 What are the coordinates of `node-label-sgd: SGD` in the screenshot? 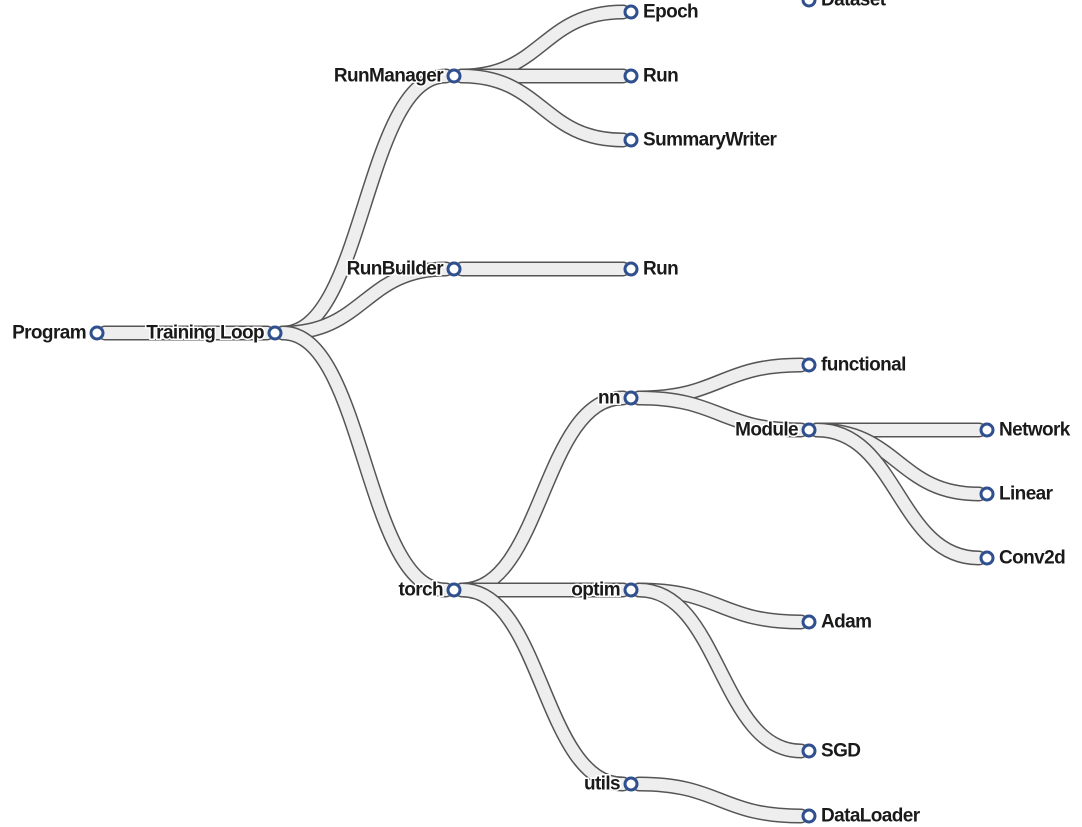 It's located at (840, 751).